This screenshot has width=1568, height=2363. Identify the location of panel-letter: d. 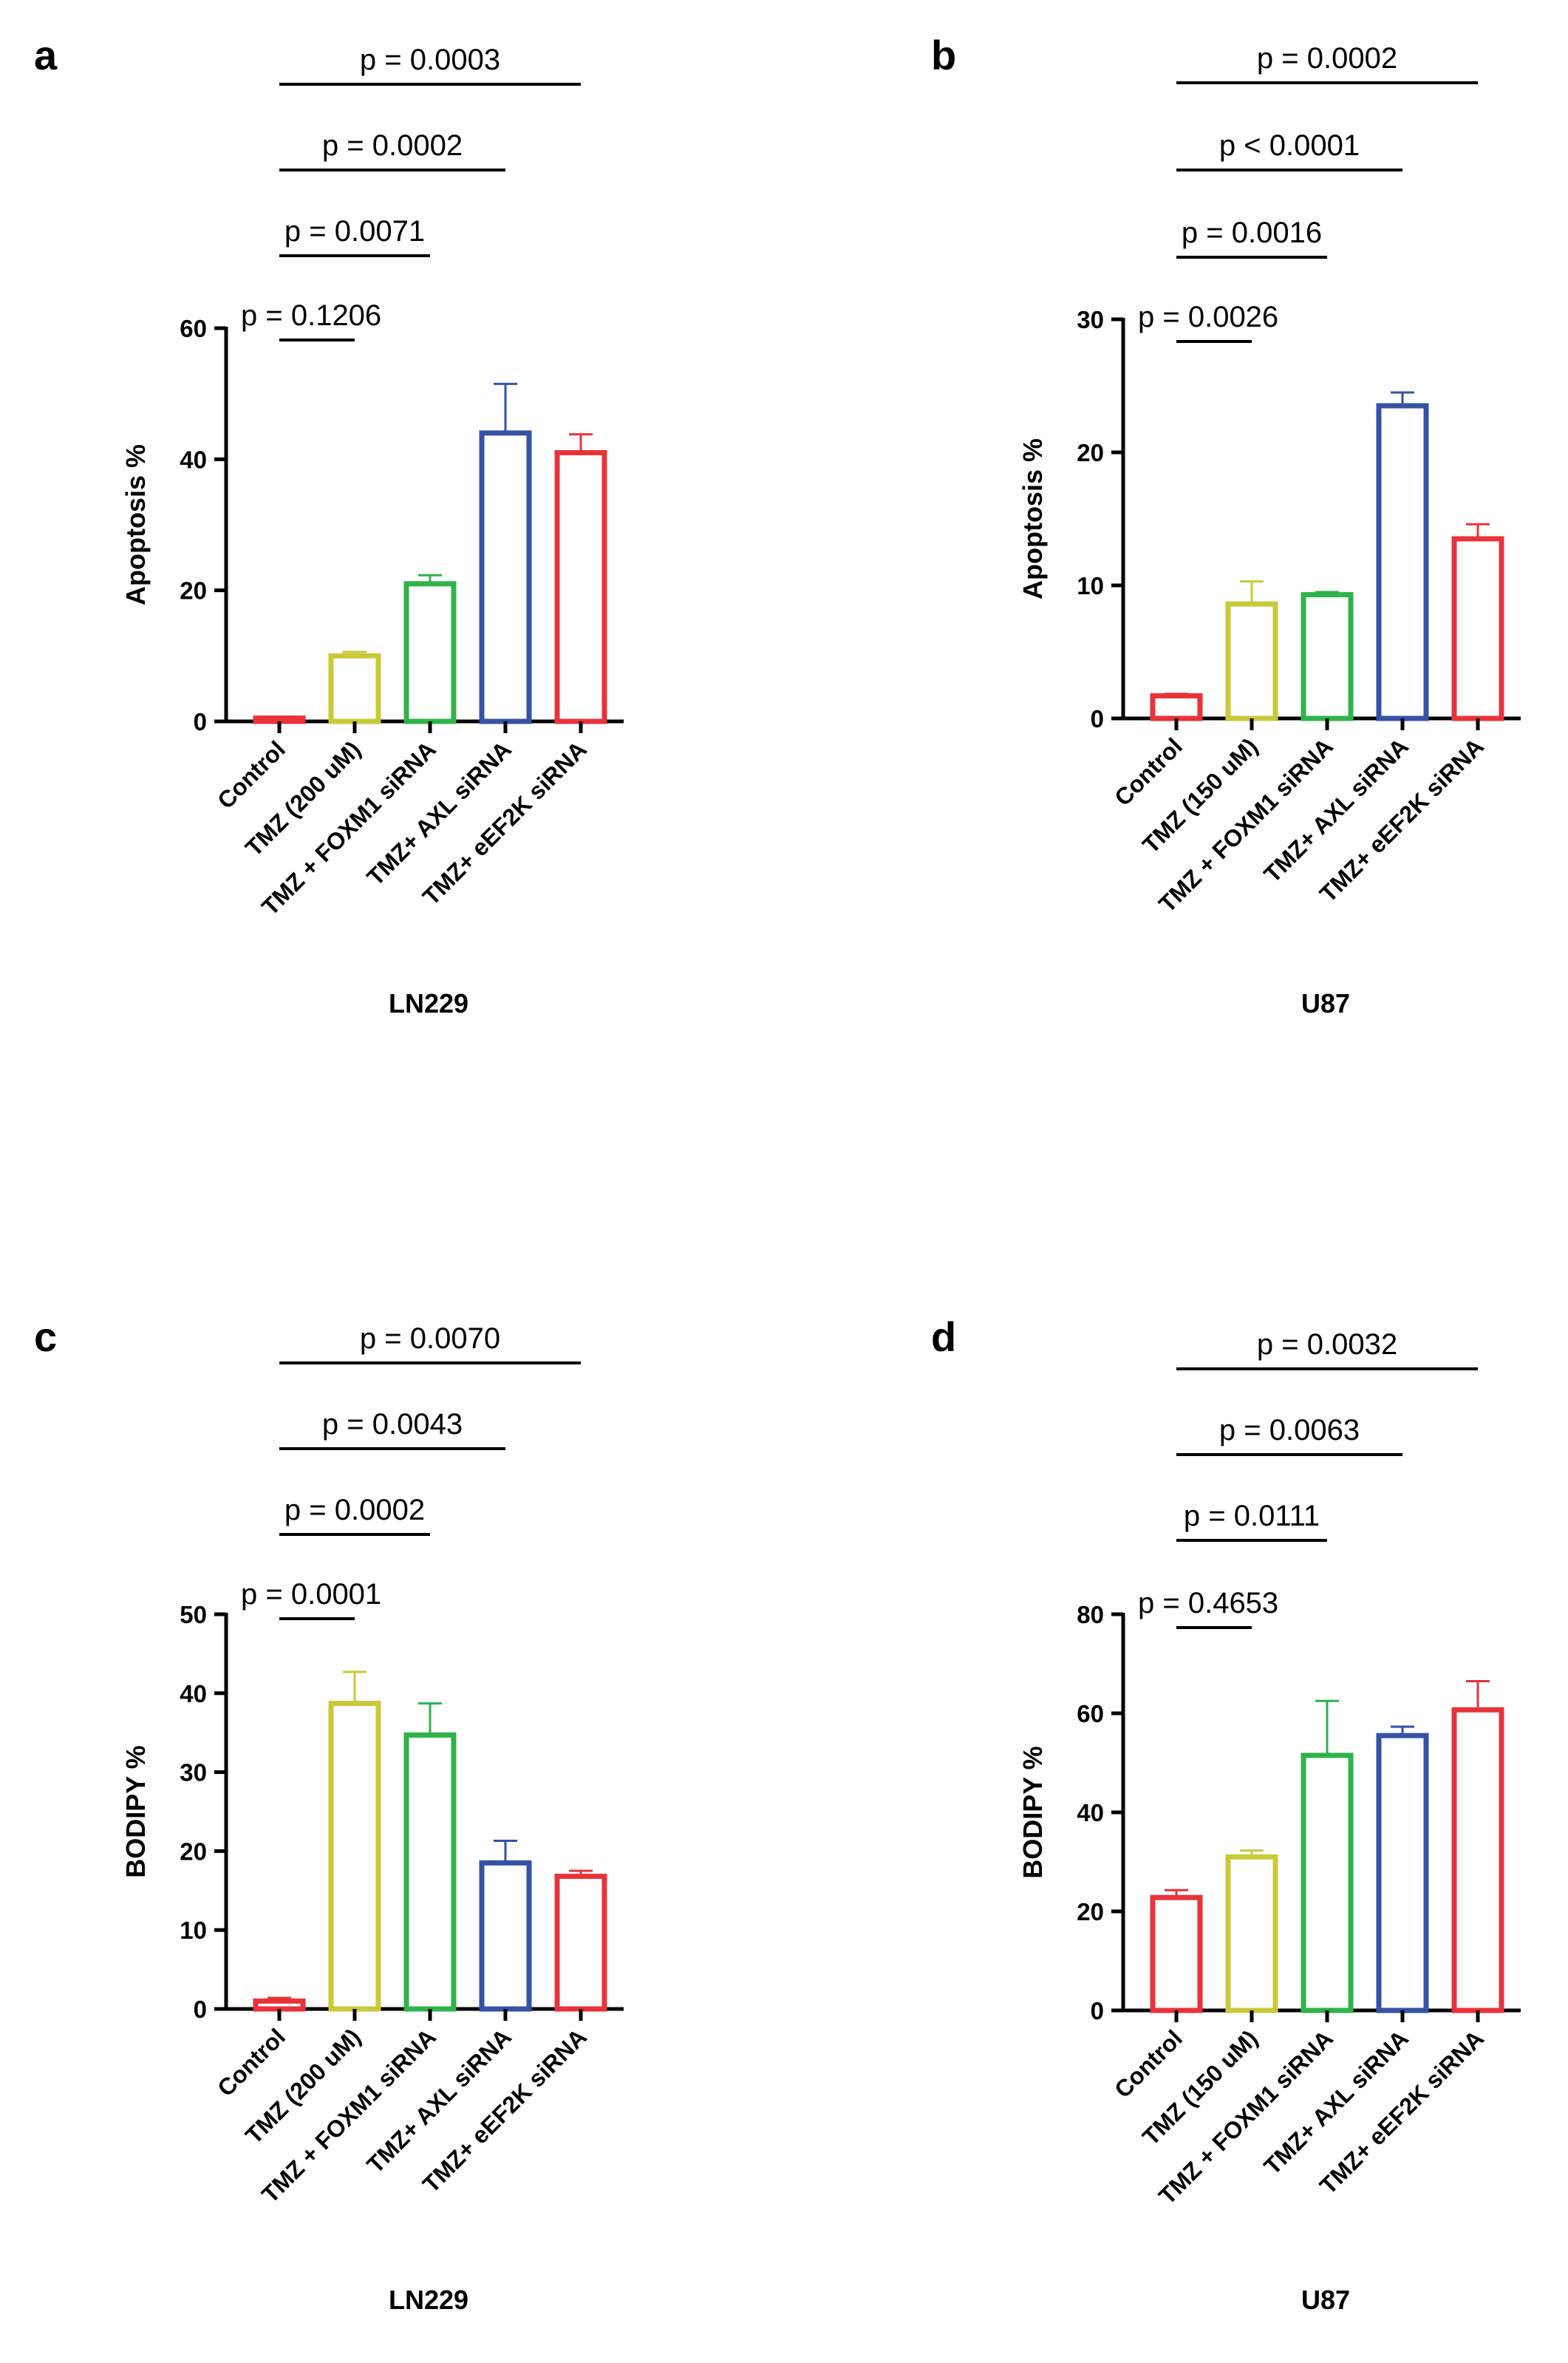
(944, 1336).